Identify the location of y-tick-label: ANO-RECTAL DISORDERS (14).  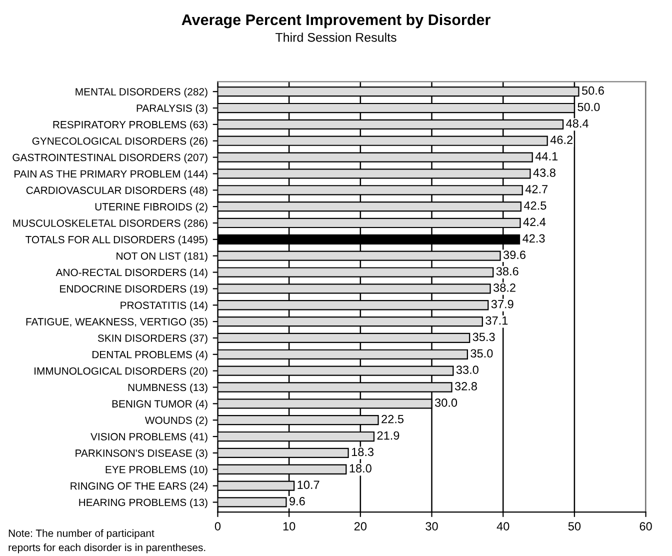
(132, 273).